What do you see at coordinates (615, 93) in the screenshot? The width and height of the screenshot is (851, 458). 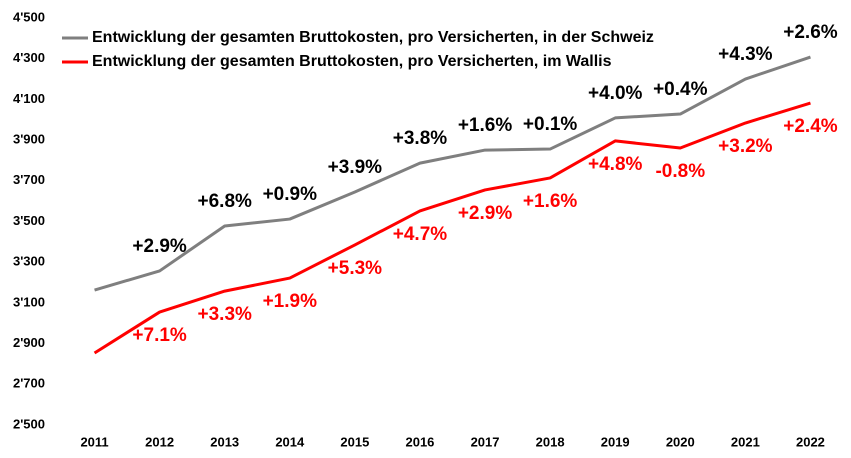 I see `change-label: +4.0%` at bounding box center [615, 93].